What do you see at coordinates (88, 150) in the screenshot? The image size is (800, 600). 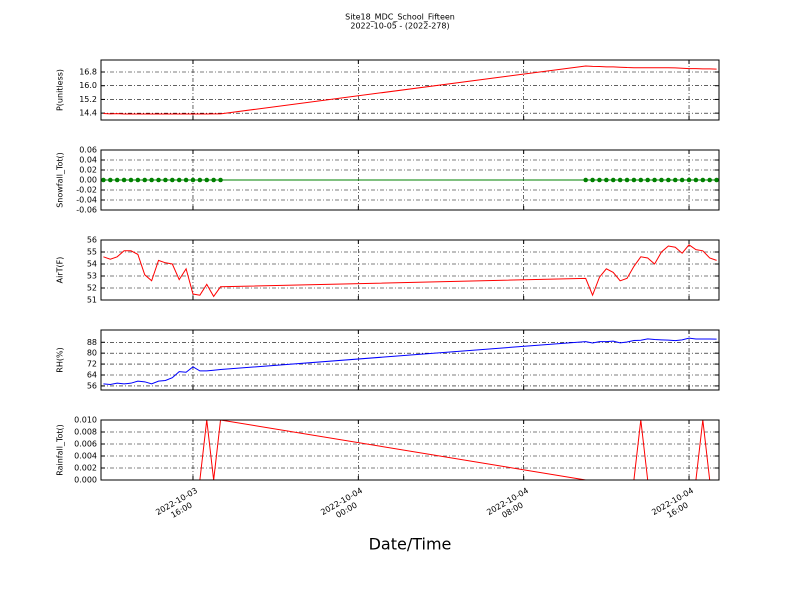 I see `y-tick-label: 0.06` at bounding box center [88, 150].